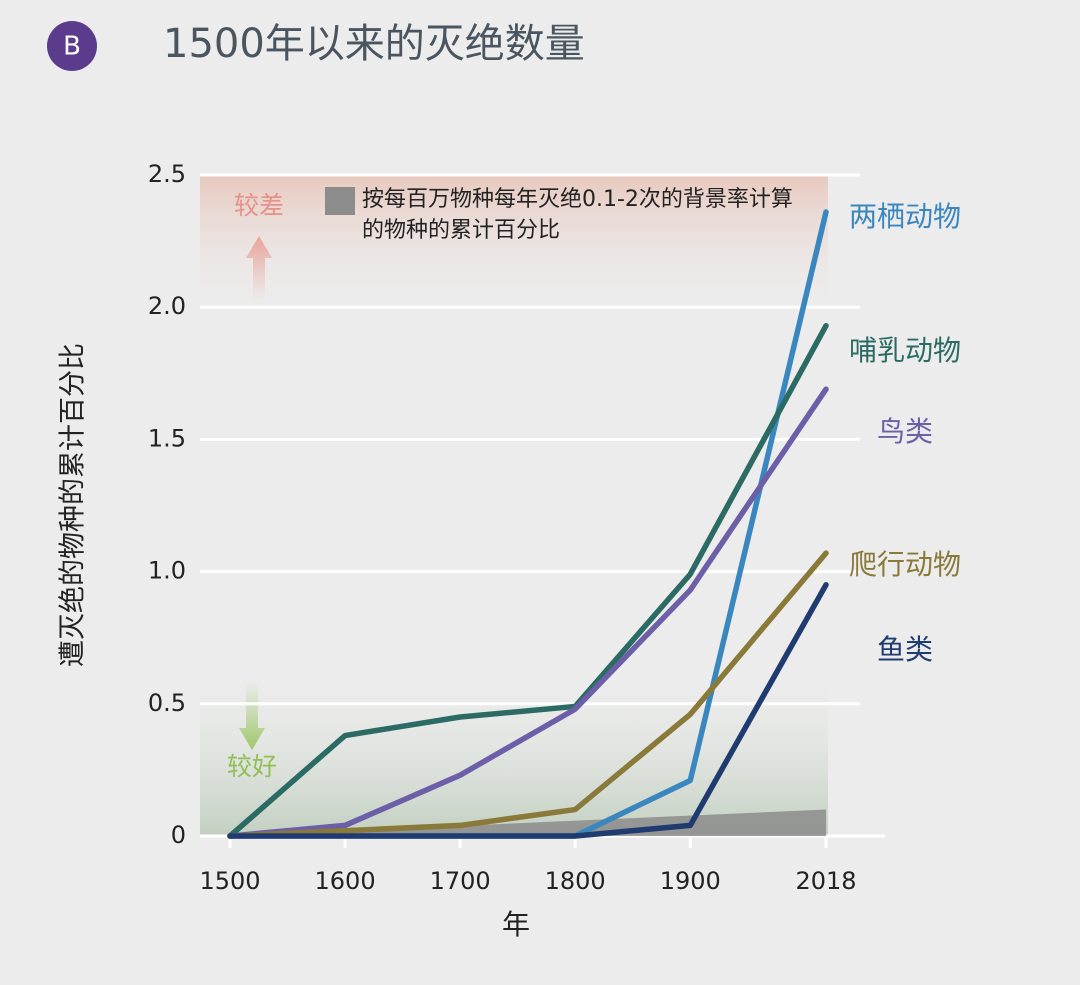 The height and width of the screenshot is (985, 1080). What do you see at coordinates (690, 881) in the screenshot?
I see `x-tick-label: 1900` at bounding box center [690, 881].